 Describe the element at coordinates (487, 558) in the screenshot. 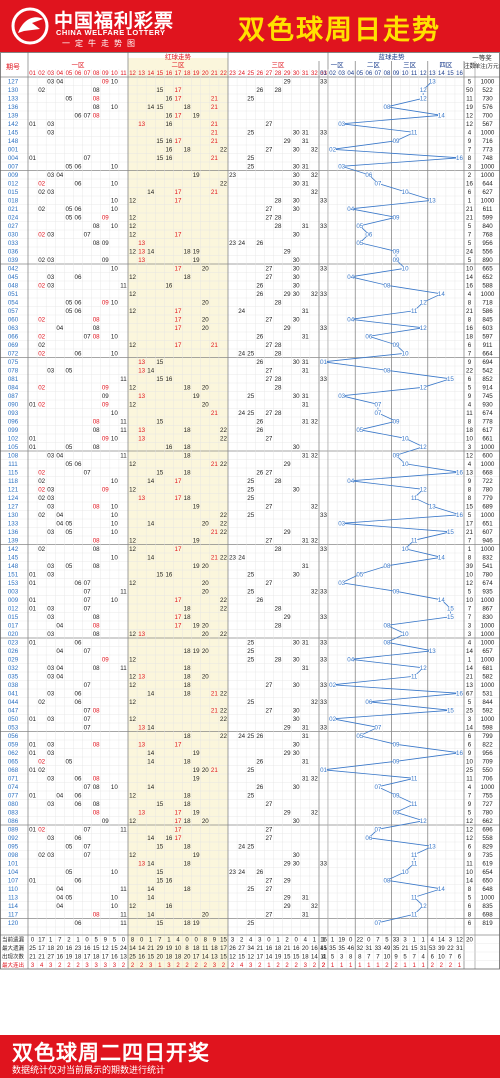

I see `prize-amount: 832` at that location.